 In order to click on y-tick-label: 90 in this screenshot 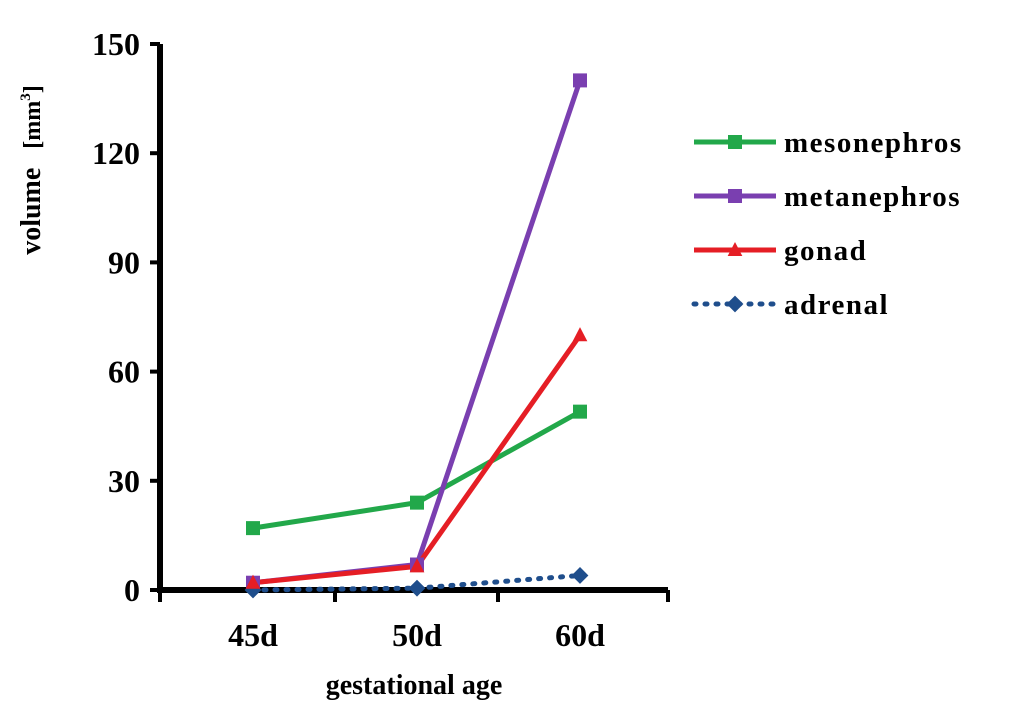, I will do `click(124, 262)`.